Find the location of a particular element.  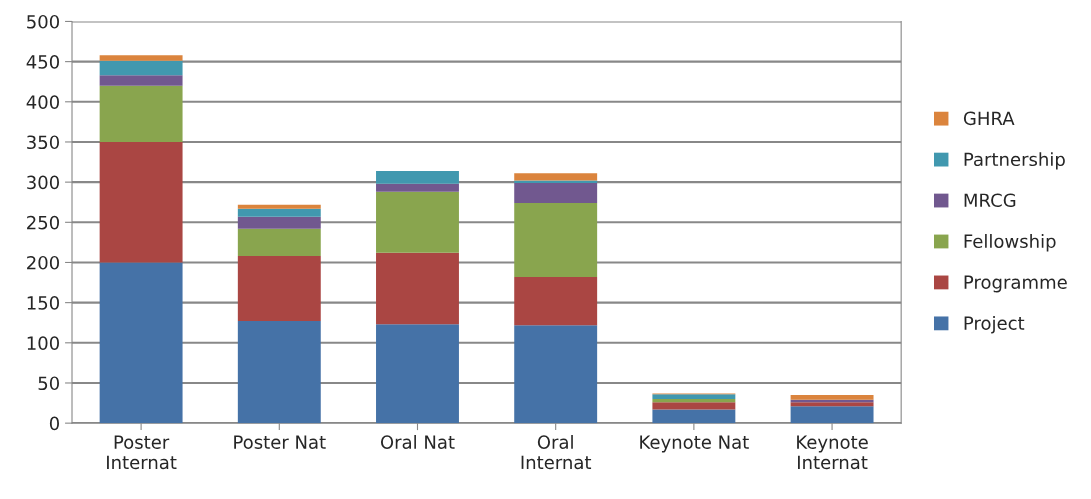

y-tick-label: 300 is located at coordinates (43, 182).